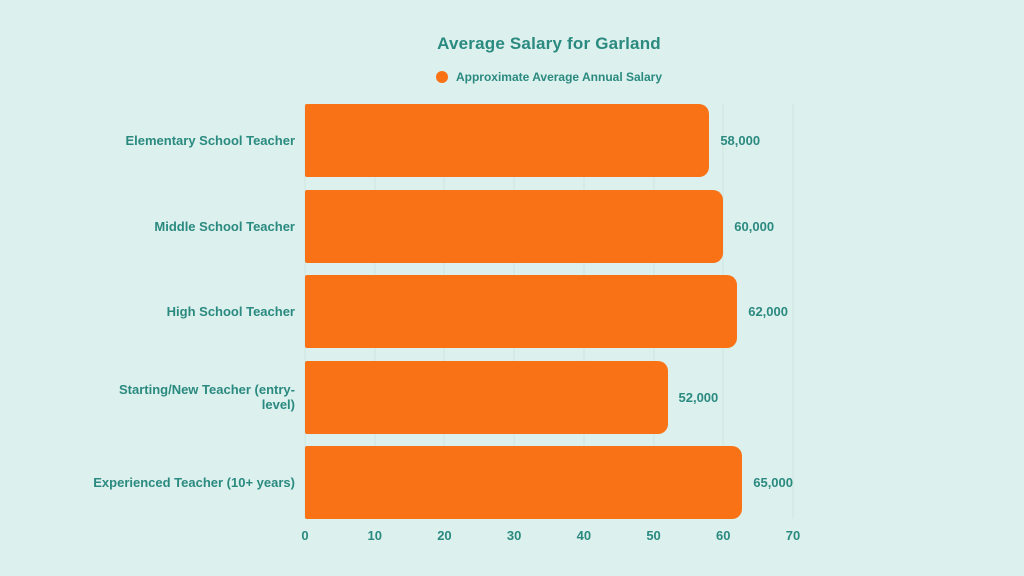  Describe the element at coordinates (768, 311) in the screenshot. I see `bar-value-label: 62,000` at that location.